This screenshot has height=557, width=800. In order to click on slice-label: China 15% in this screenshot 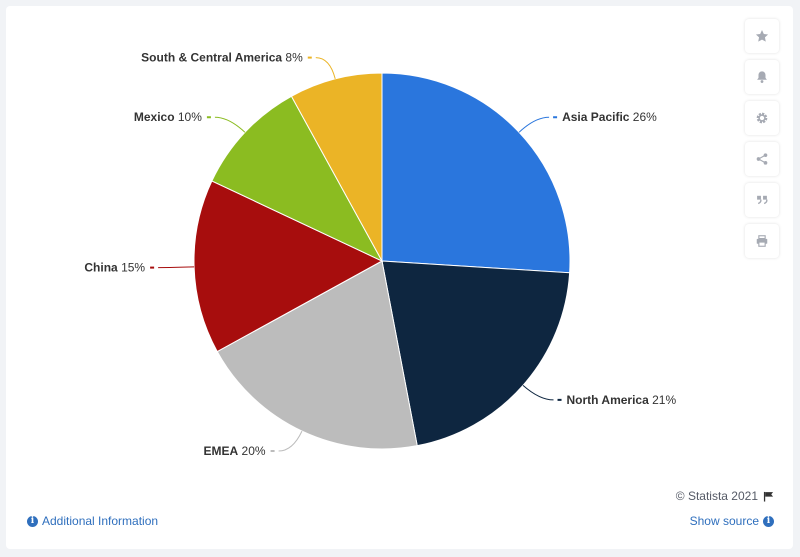, I will do `click(114, 268)`.